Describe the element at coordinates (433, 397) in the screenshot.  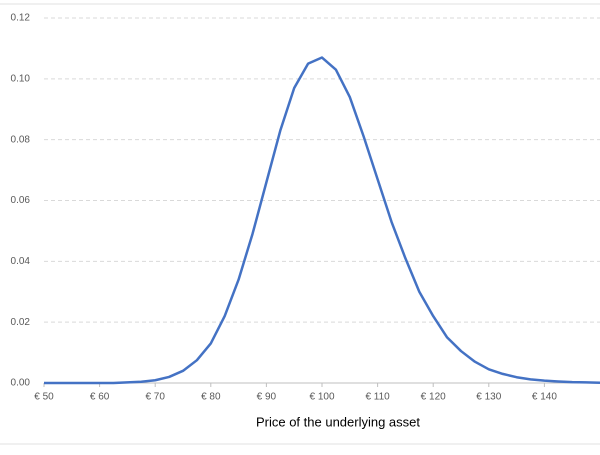
I see `x-tick-label: € 120` at that location.